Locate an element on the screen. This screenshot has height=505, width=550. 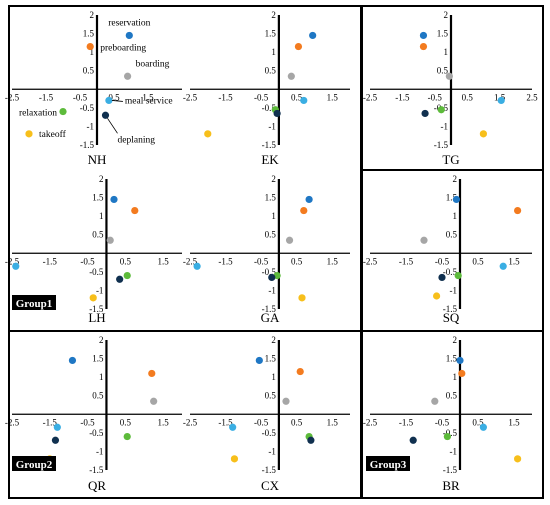
panel-ga: -2.5 -1.5 -0.5 0.5 1.521.510.5-0.5-1-1.5GA is located at coordinates (266, 249).